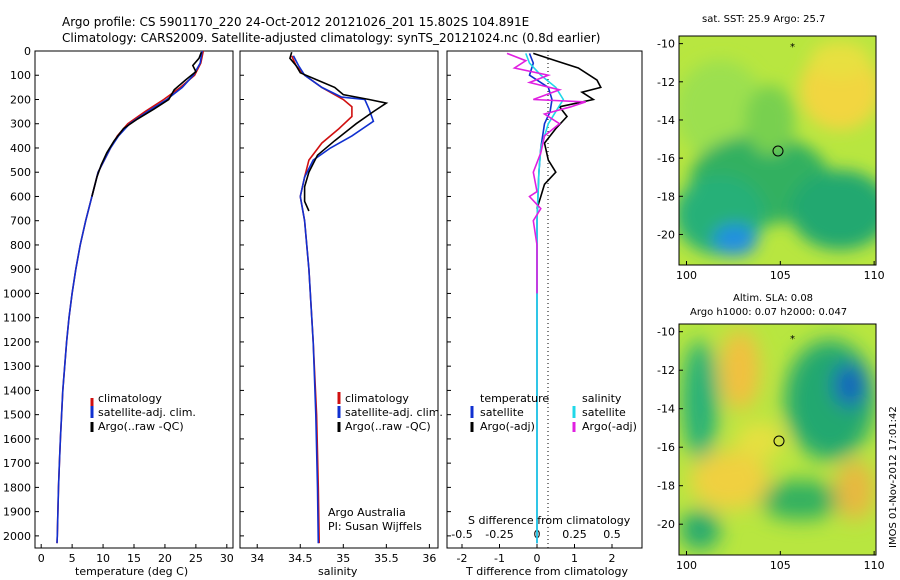 The width and height of the screenshot is (900, 580). What do you see at coordinates (17, 366) in the screenshot?
I see `depth-tick-label: 1300` at bounding box center [17, 366].